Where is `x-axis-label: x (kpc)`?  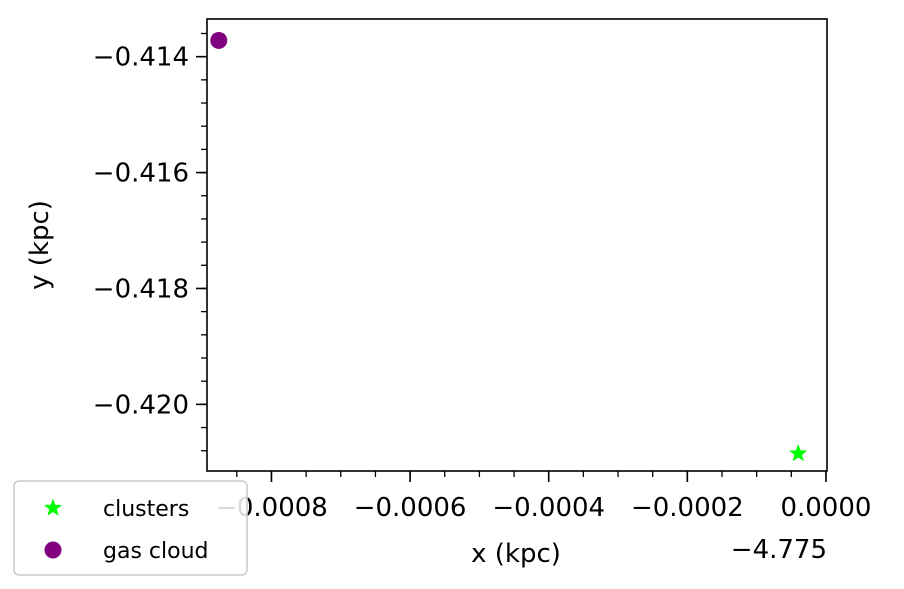
x-axis-label: x (kpc) is located at coordinates (516, 554).